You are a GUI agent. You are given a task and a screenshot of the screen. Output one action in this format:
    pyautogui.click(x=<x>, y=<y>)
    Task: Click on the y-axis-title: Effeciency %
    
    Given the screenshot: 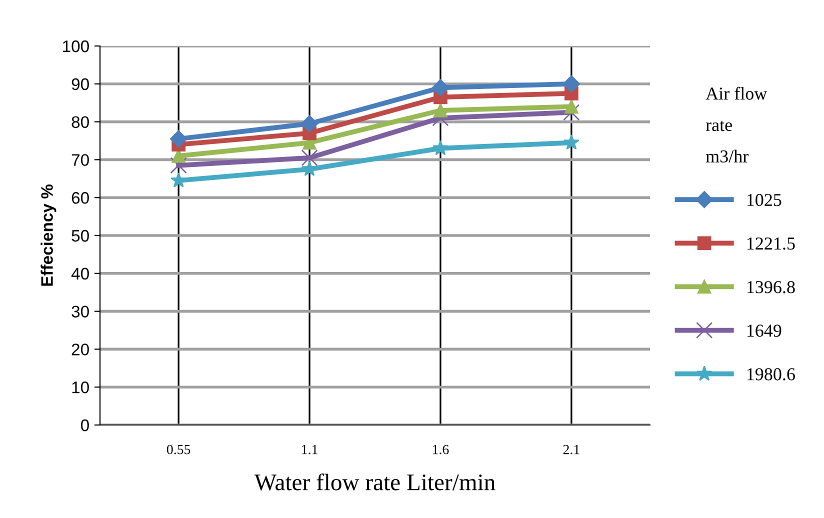 What is the action you would take?
    pyautogui.click(x=48, y=235)
    